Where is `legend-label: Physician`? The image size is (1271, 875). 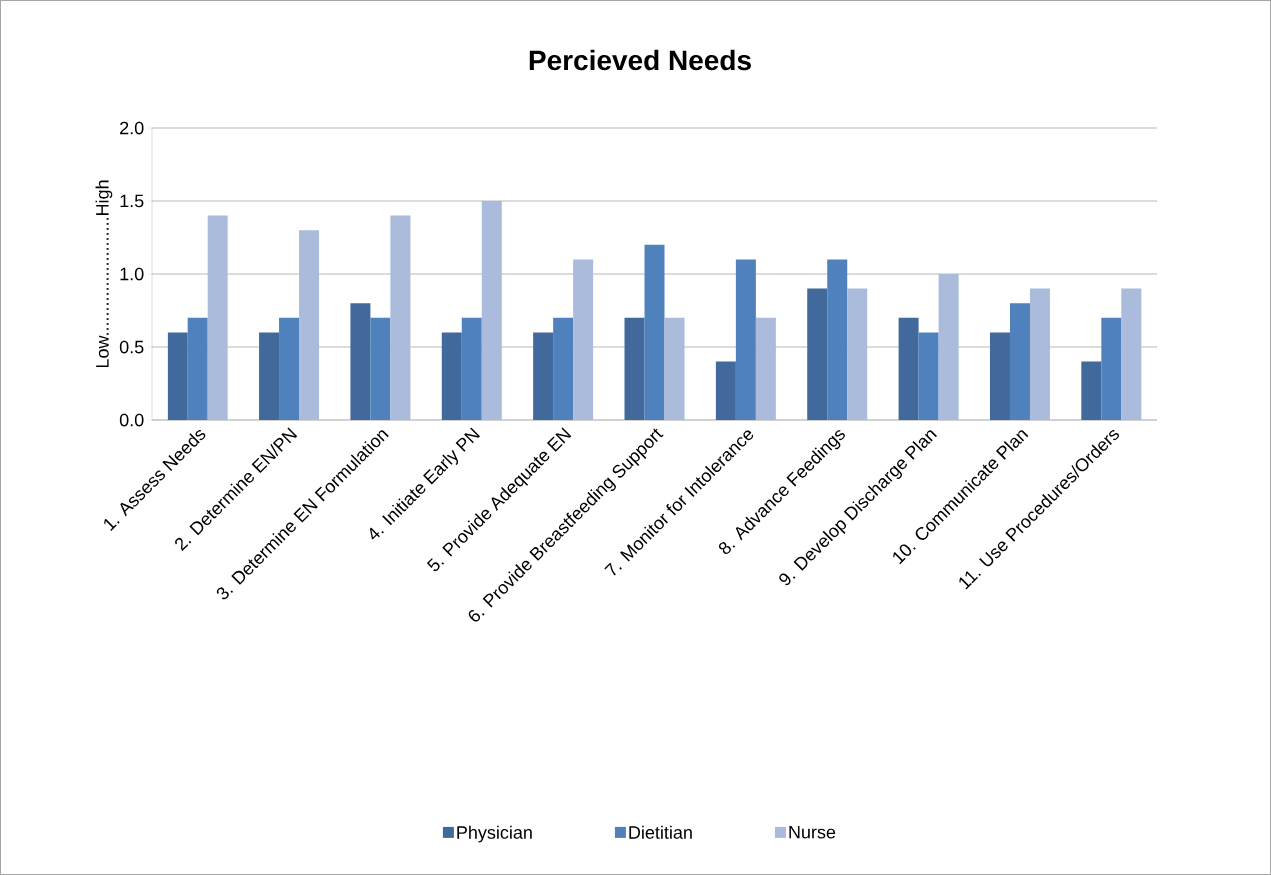 legend-label: Physician is located at coordinates (494, 834).